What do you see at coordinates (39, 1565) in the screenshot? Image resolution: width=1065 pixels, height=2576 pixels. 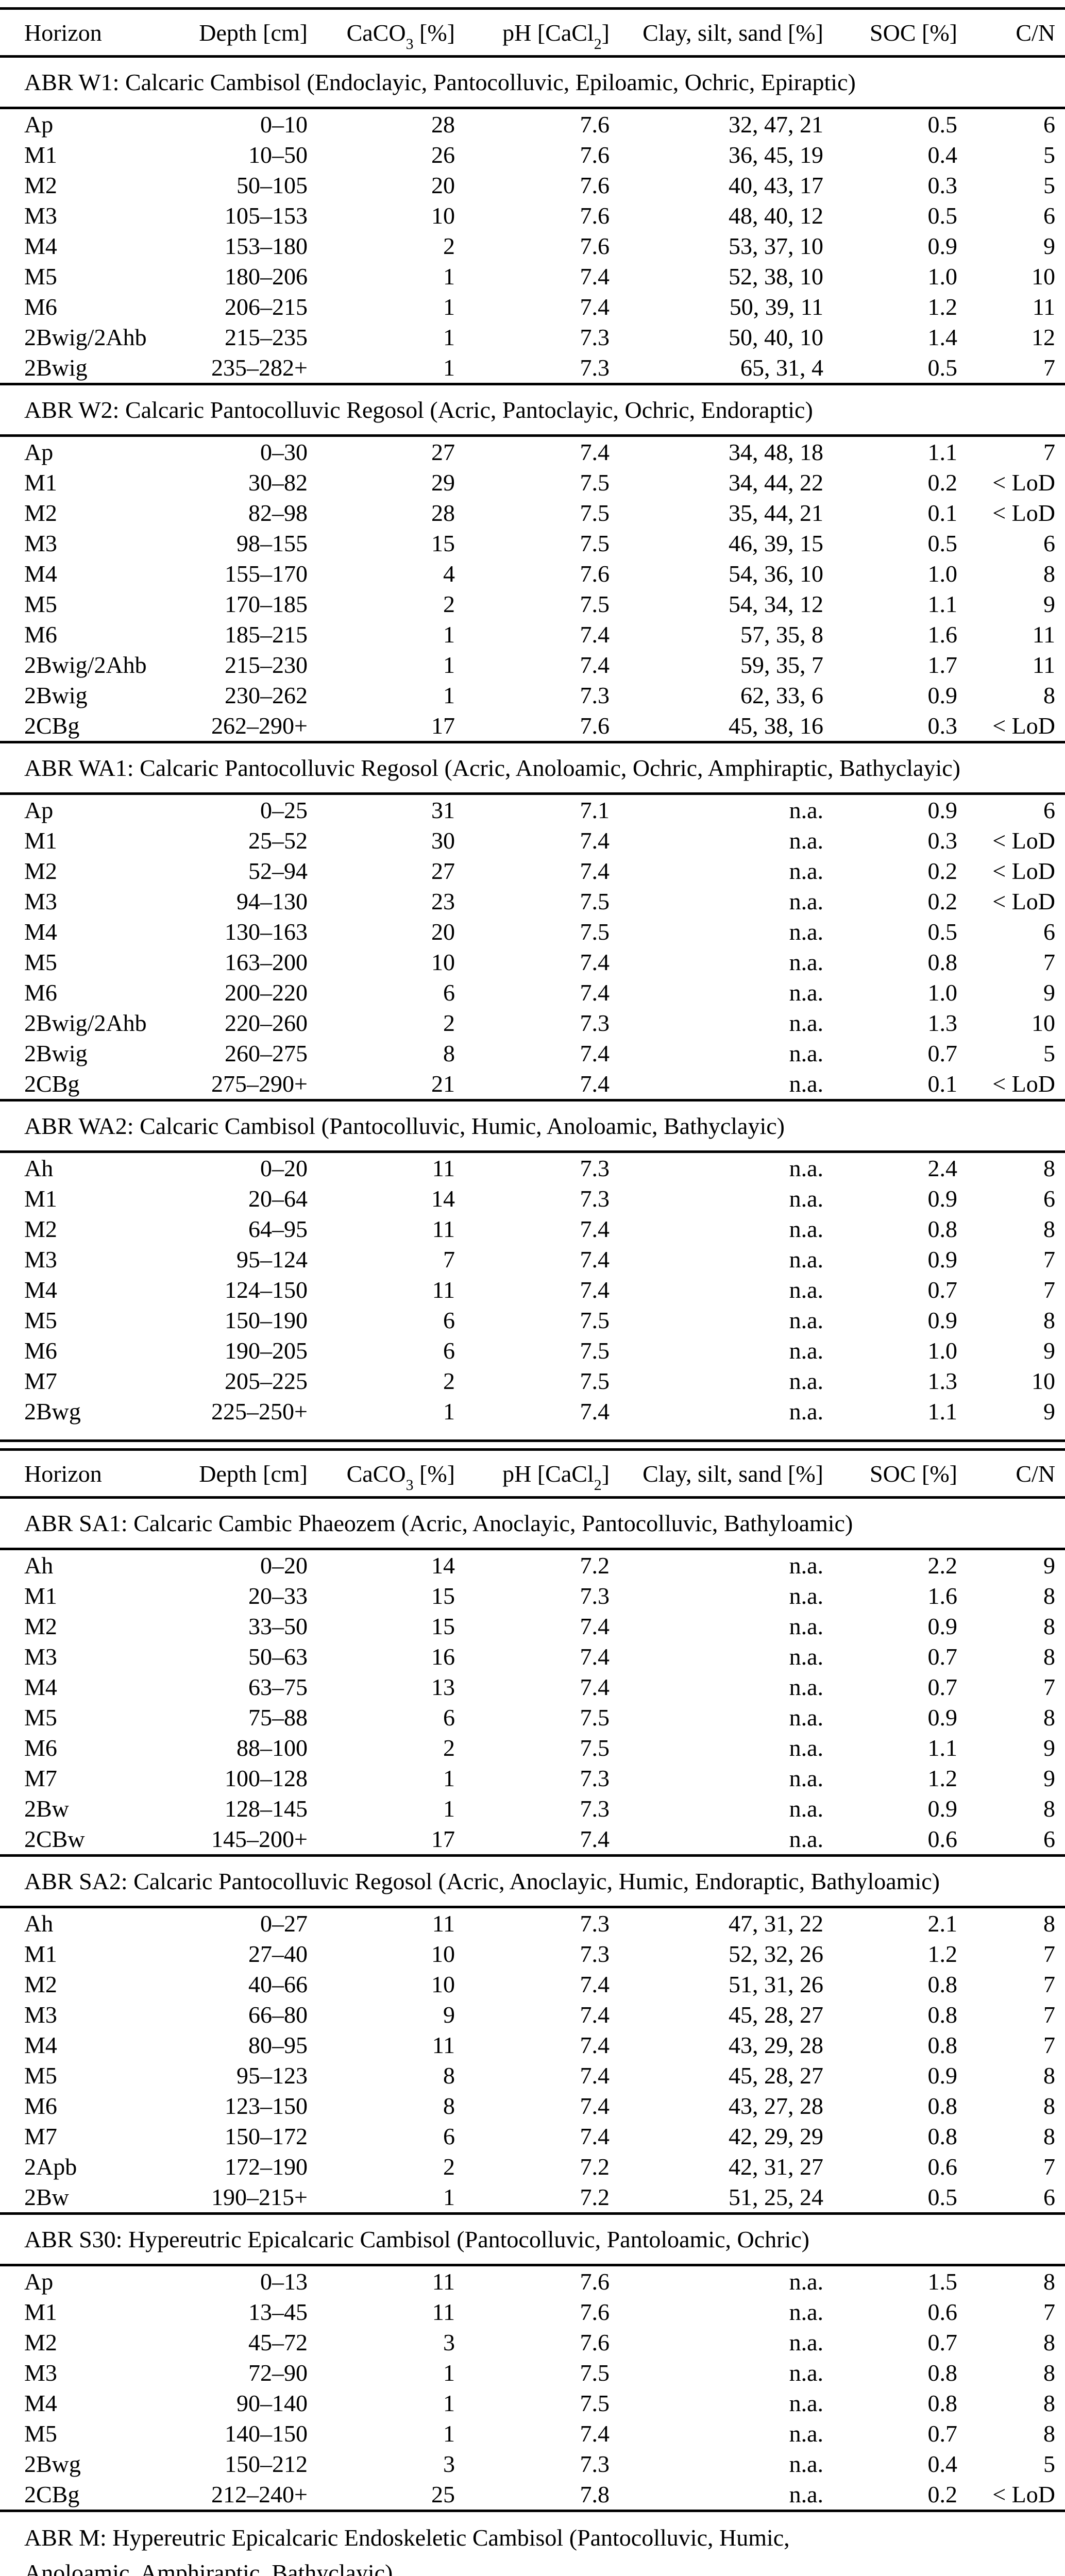 I see `cell-horizon: Ah` at bounding box center [39, 1565].